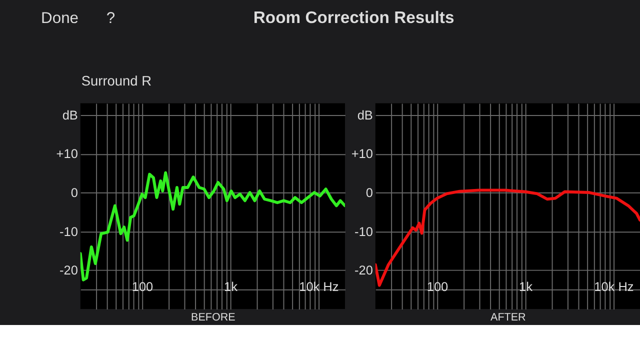 Image resolution: width=640 pixels, height=359 pixels. What do you see at coordinates (116, 81) in the screenshot?
I see `chart-subtitle: Surround R` at bounding box center [116, 81].